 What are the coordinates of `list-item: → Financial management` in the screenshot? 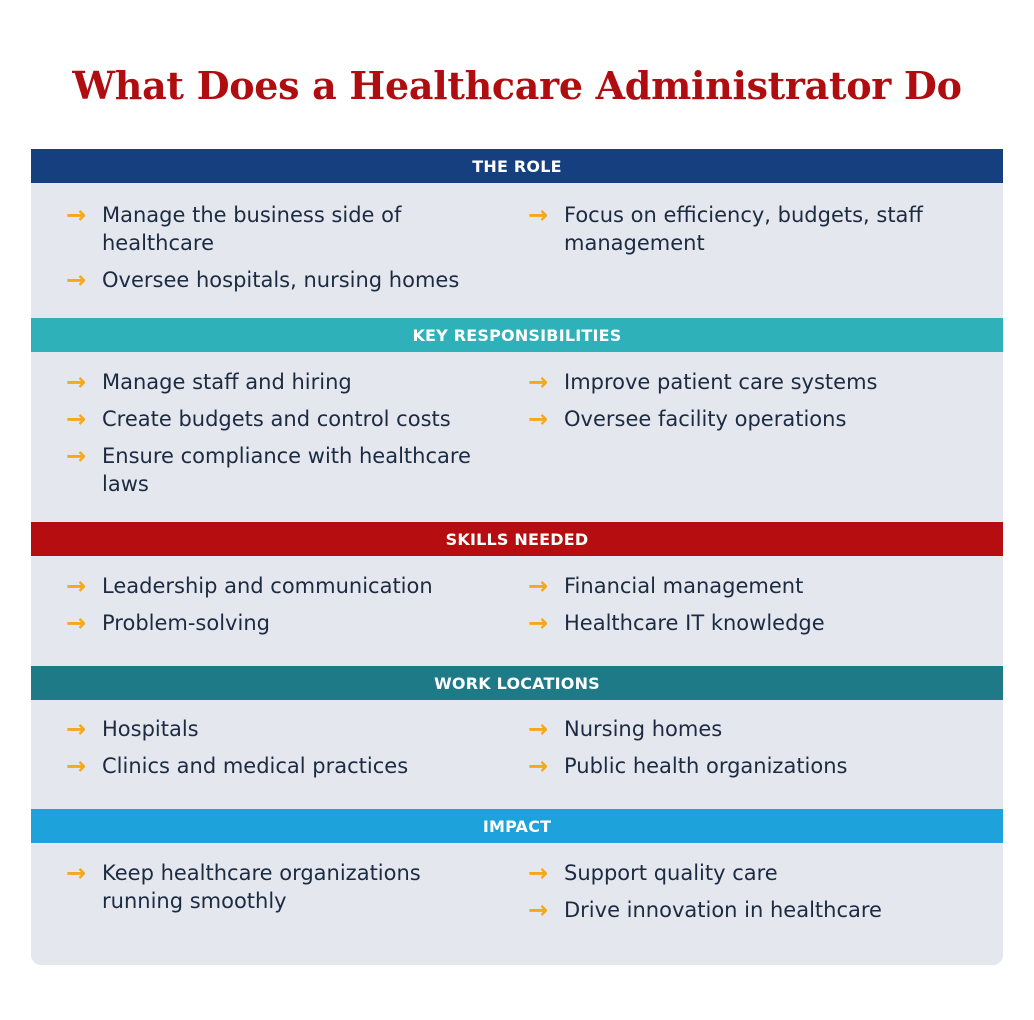 It's located at (748, 586).